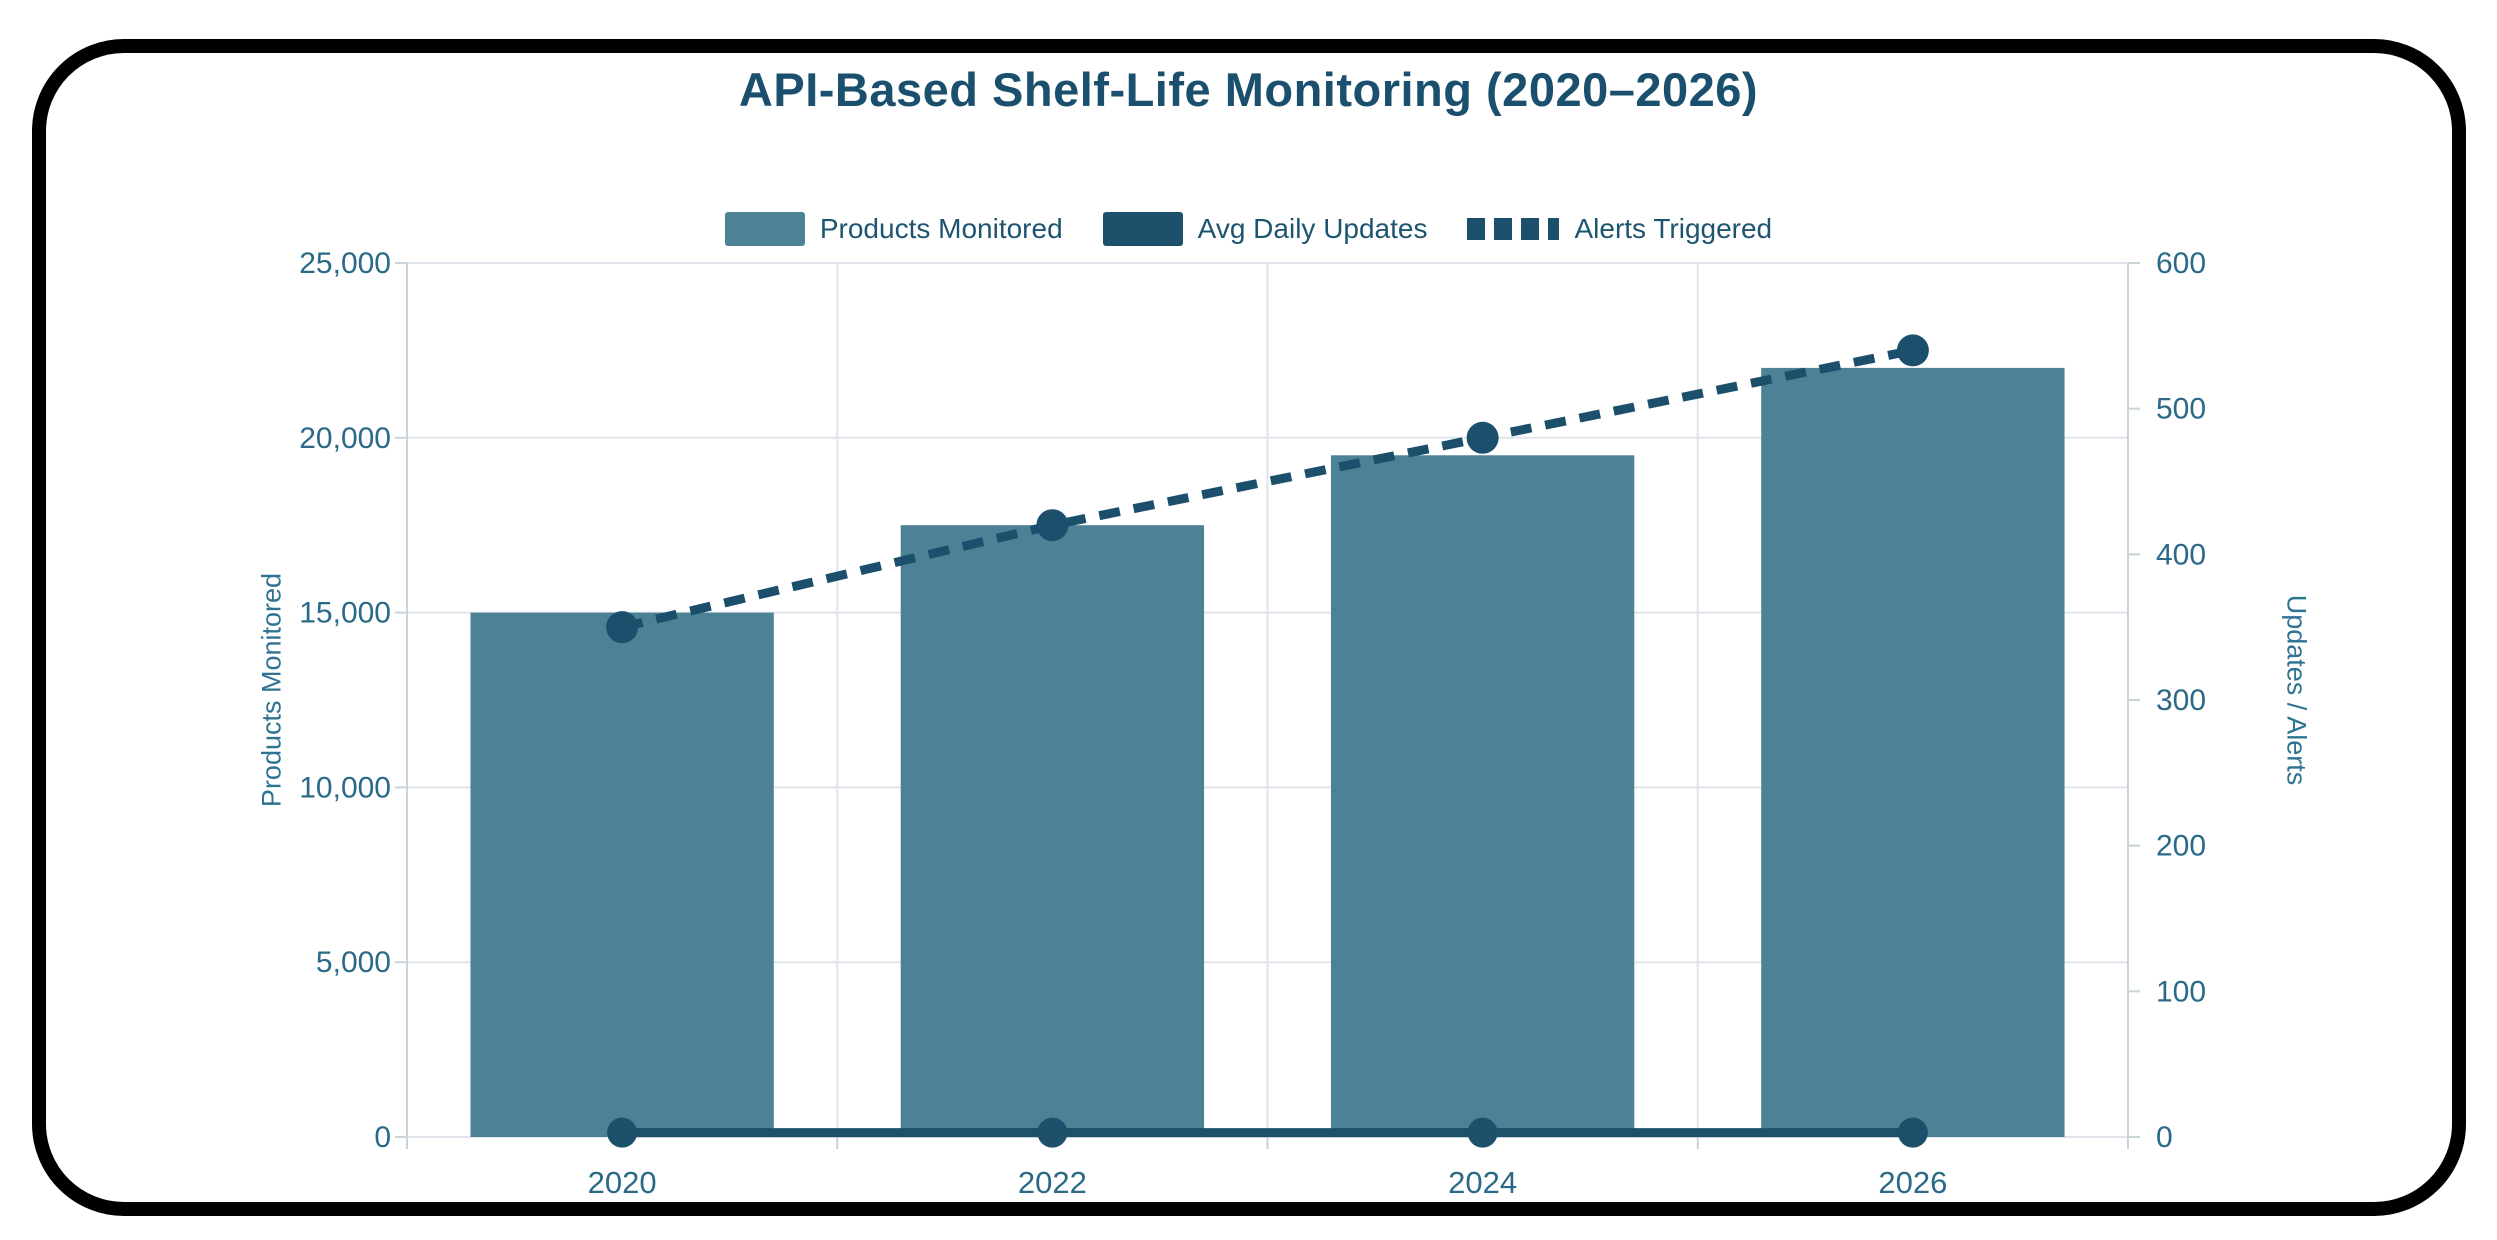 This screenshot has width=2497, height=1240. I want to click on x-axis-tick-label: 2024, so click(1482, 1182).